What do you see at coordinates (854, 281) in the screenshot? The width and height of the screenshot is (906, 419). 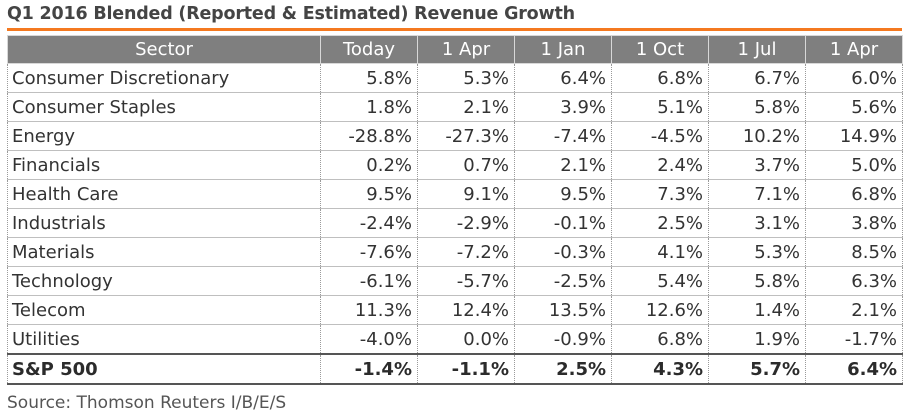 I see `value-cell: 6.3%` at bounding box center [854, 281].